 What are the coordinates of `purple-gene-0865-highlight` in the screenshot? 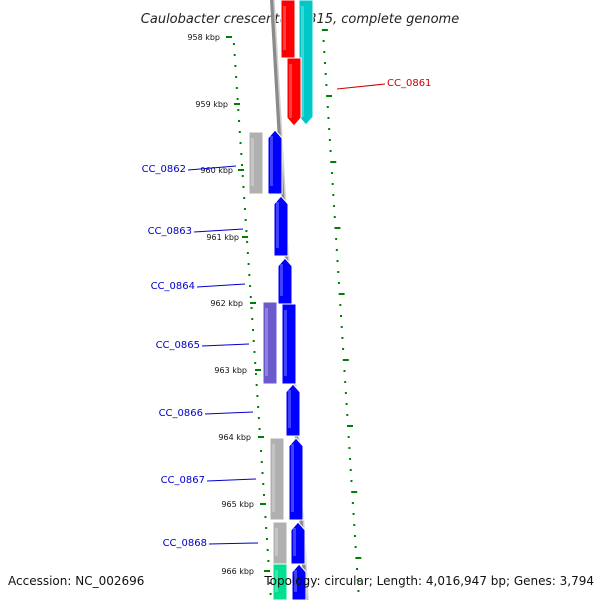 It's located at (266, 342).